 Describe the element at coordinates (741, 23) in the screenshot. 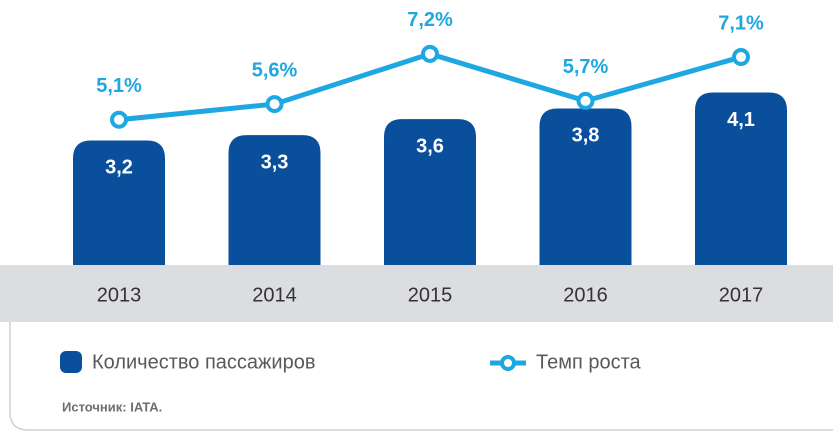

I see `line-label: 7,1%` at that location.